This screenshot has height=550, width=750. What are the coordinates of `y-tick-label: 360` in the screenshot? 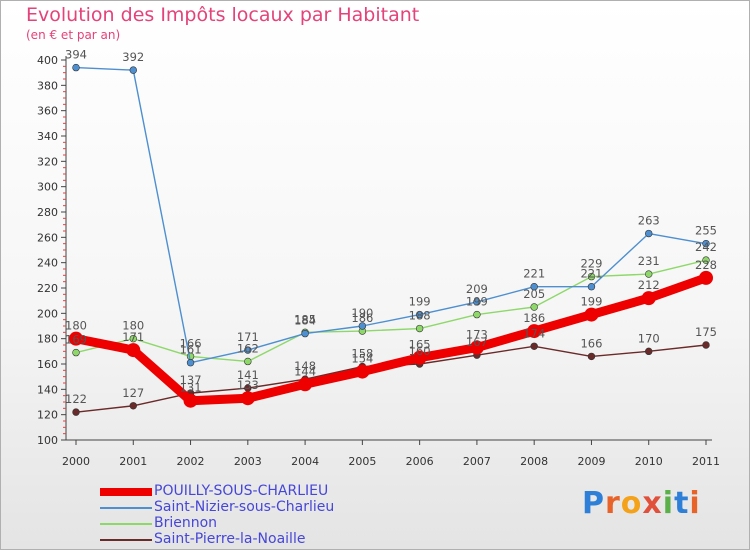 It's located at (47, 111).